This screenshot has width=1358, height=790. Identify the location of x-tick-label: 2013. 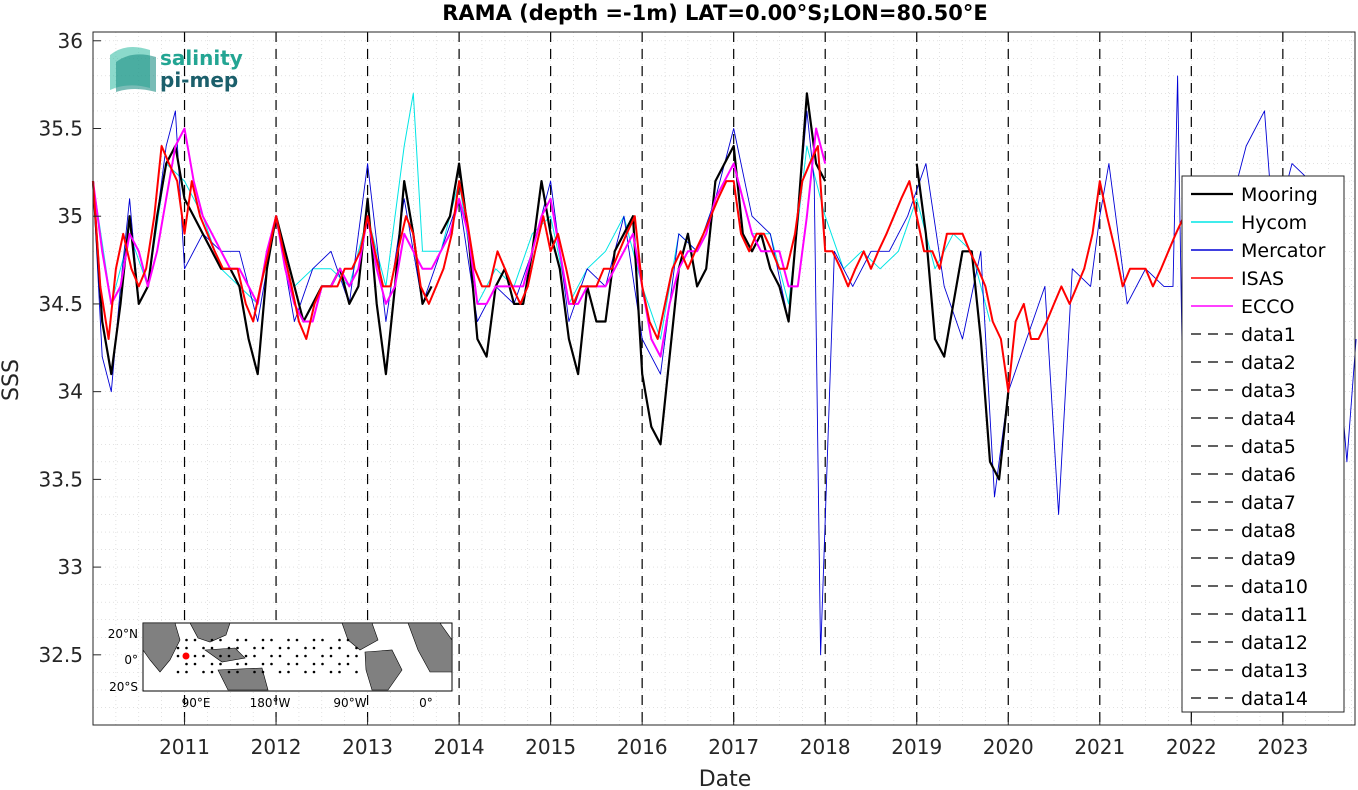
(367, 747).